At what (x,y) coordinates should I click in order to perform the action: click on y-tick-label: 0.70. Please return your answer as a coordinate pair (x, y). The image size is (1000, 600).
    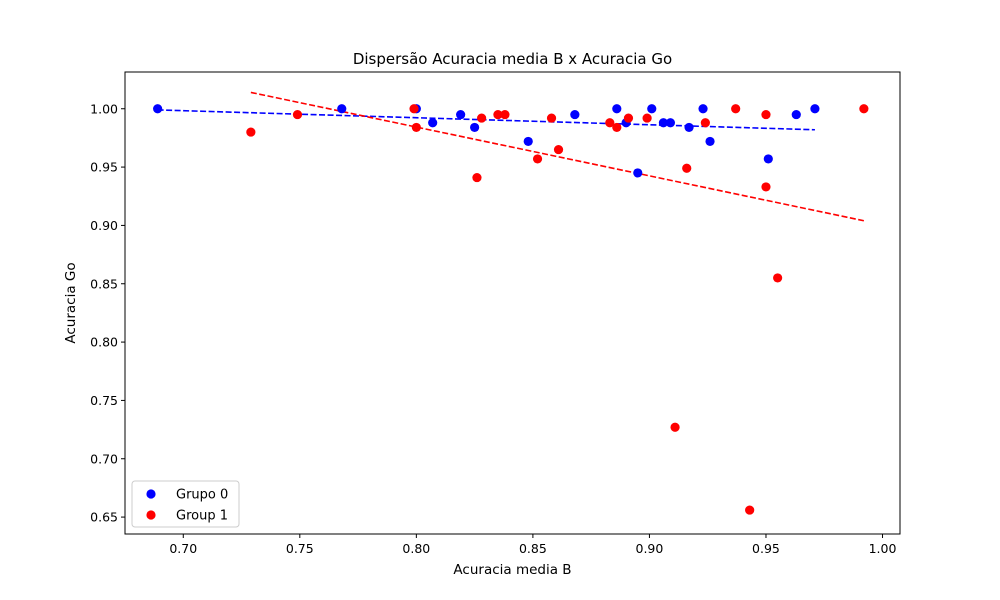
    Looking at the image, I should click on (104, 458).